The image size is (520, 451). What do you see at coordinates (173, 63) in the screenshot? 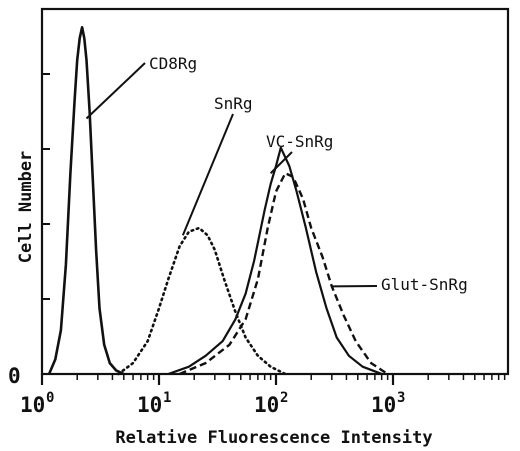
I see `annotation-cd8rg: CD8Rg` at bounding box center [173, 63].